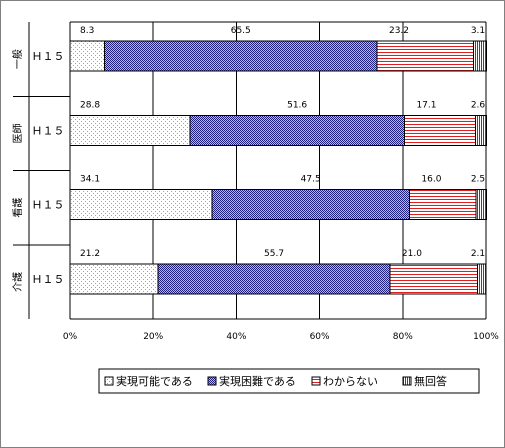  What do you see at coordinates (236, 337) in the screenshot?
I see `x-tick-label: 40%` at bounding box center [236, 337].